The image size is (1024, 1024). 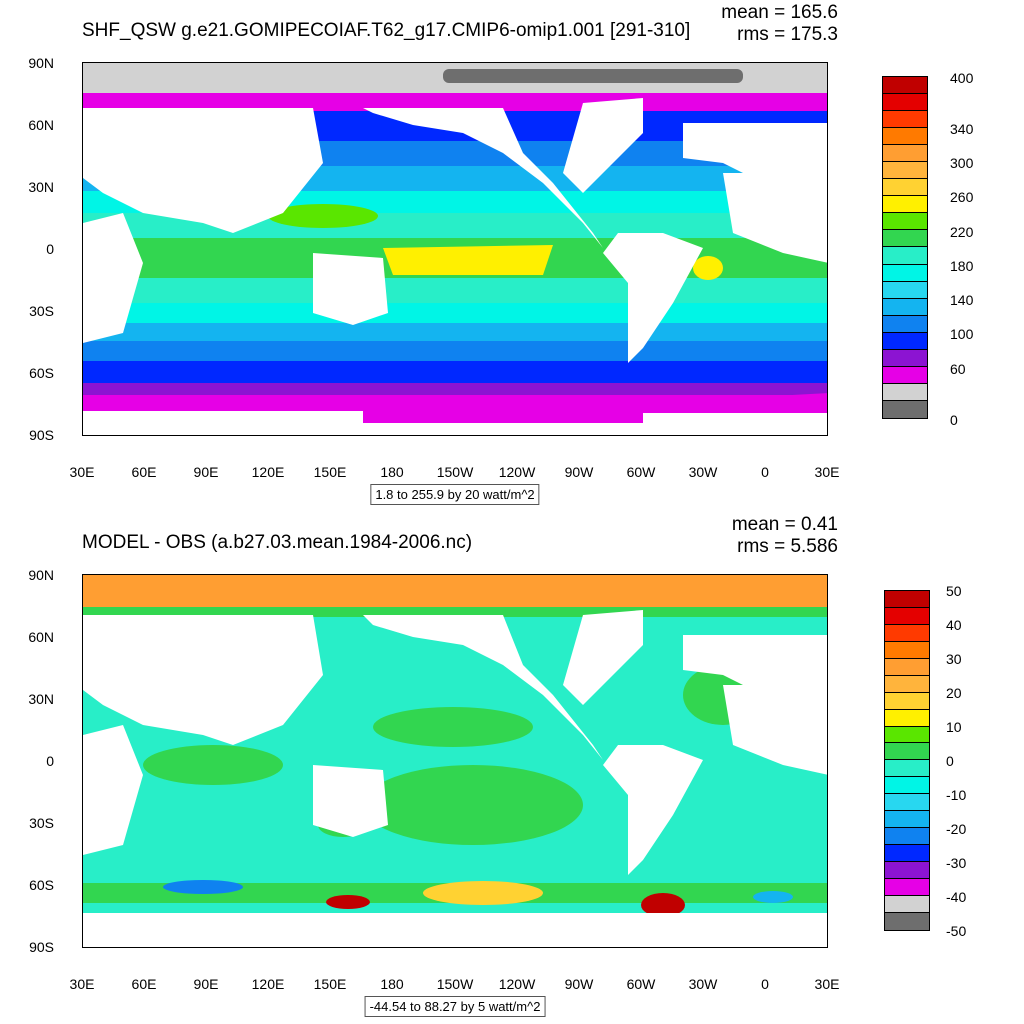 What do you see at coordinates (956, 897) in the screenshot?
I see `colorbar-label: -40` at bounding box center [956, 897].